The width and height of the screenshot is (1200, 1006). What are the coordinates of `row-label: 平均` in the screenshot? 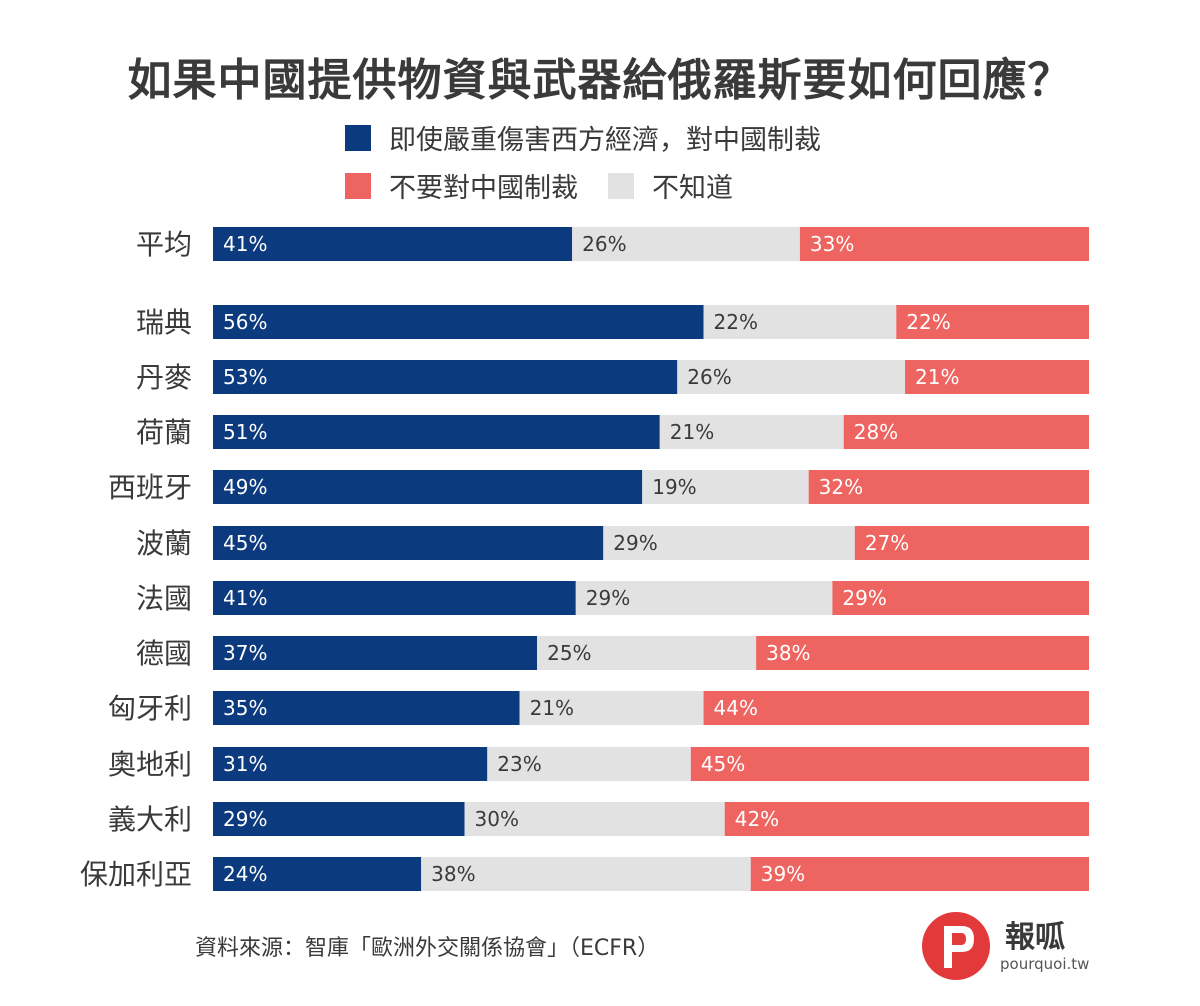 It's located at (164, 244).